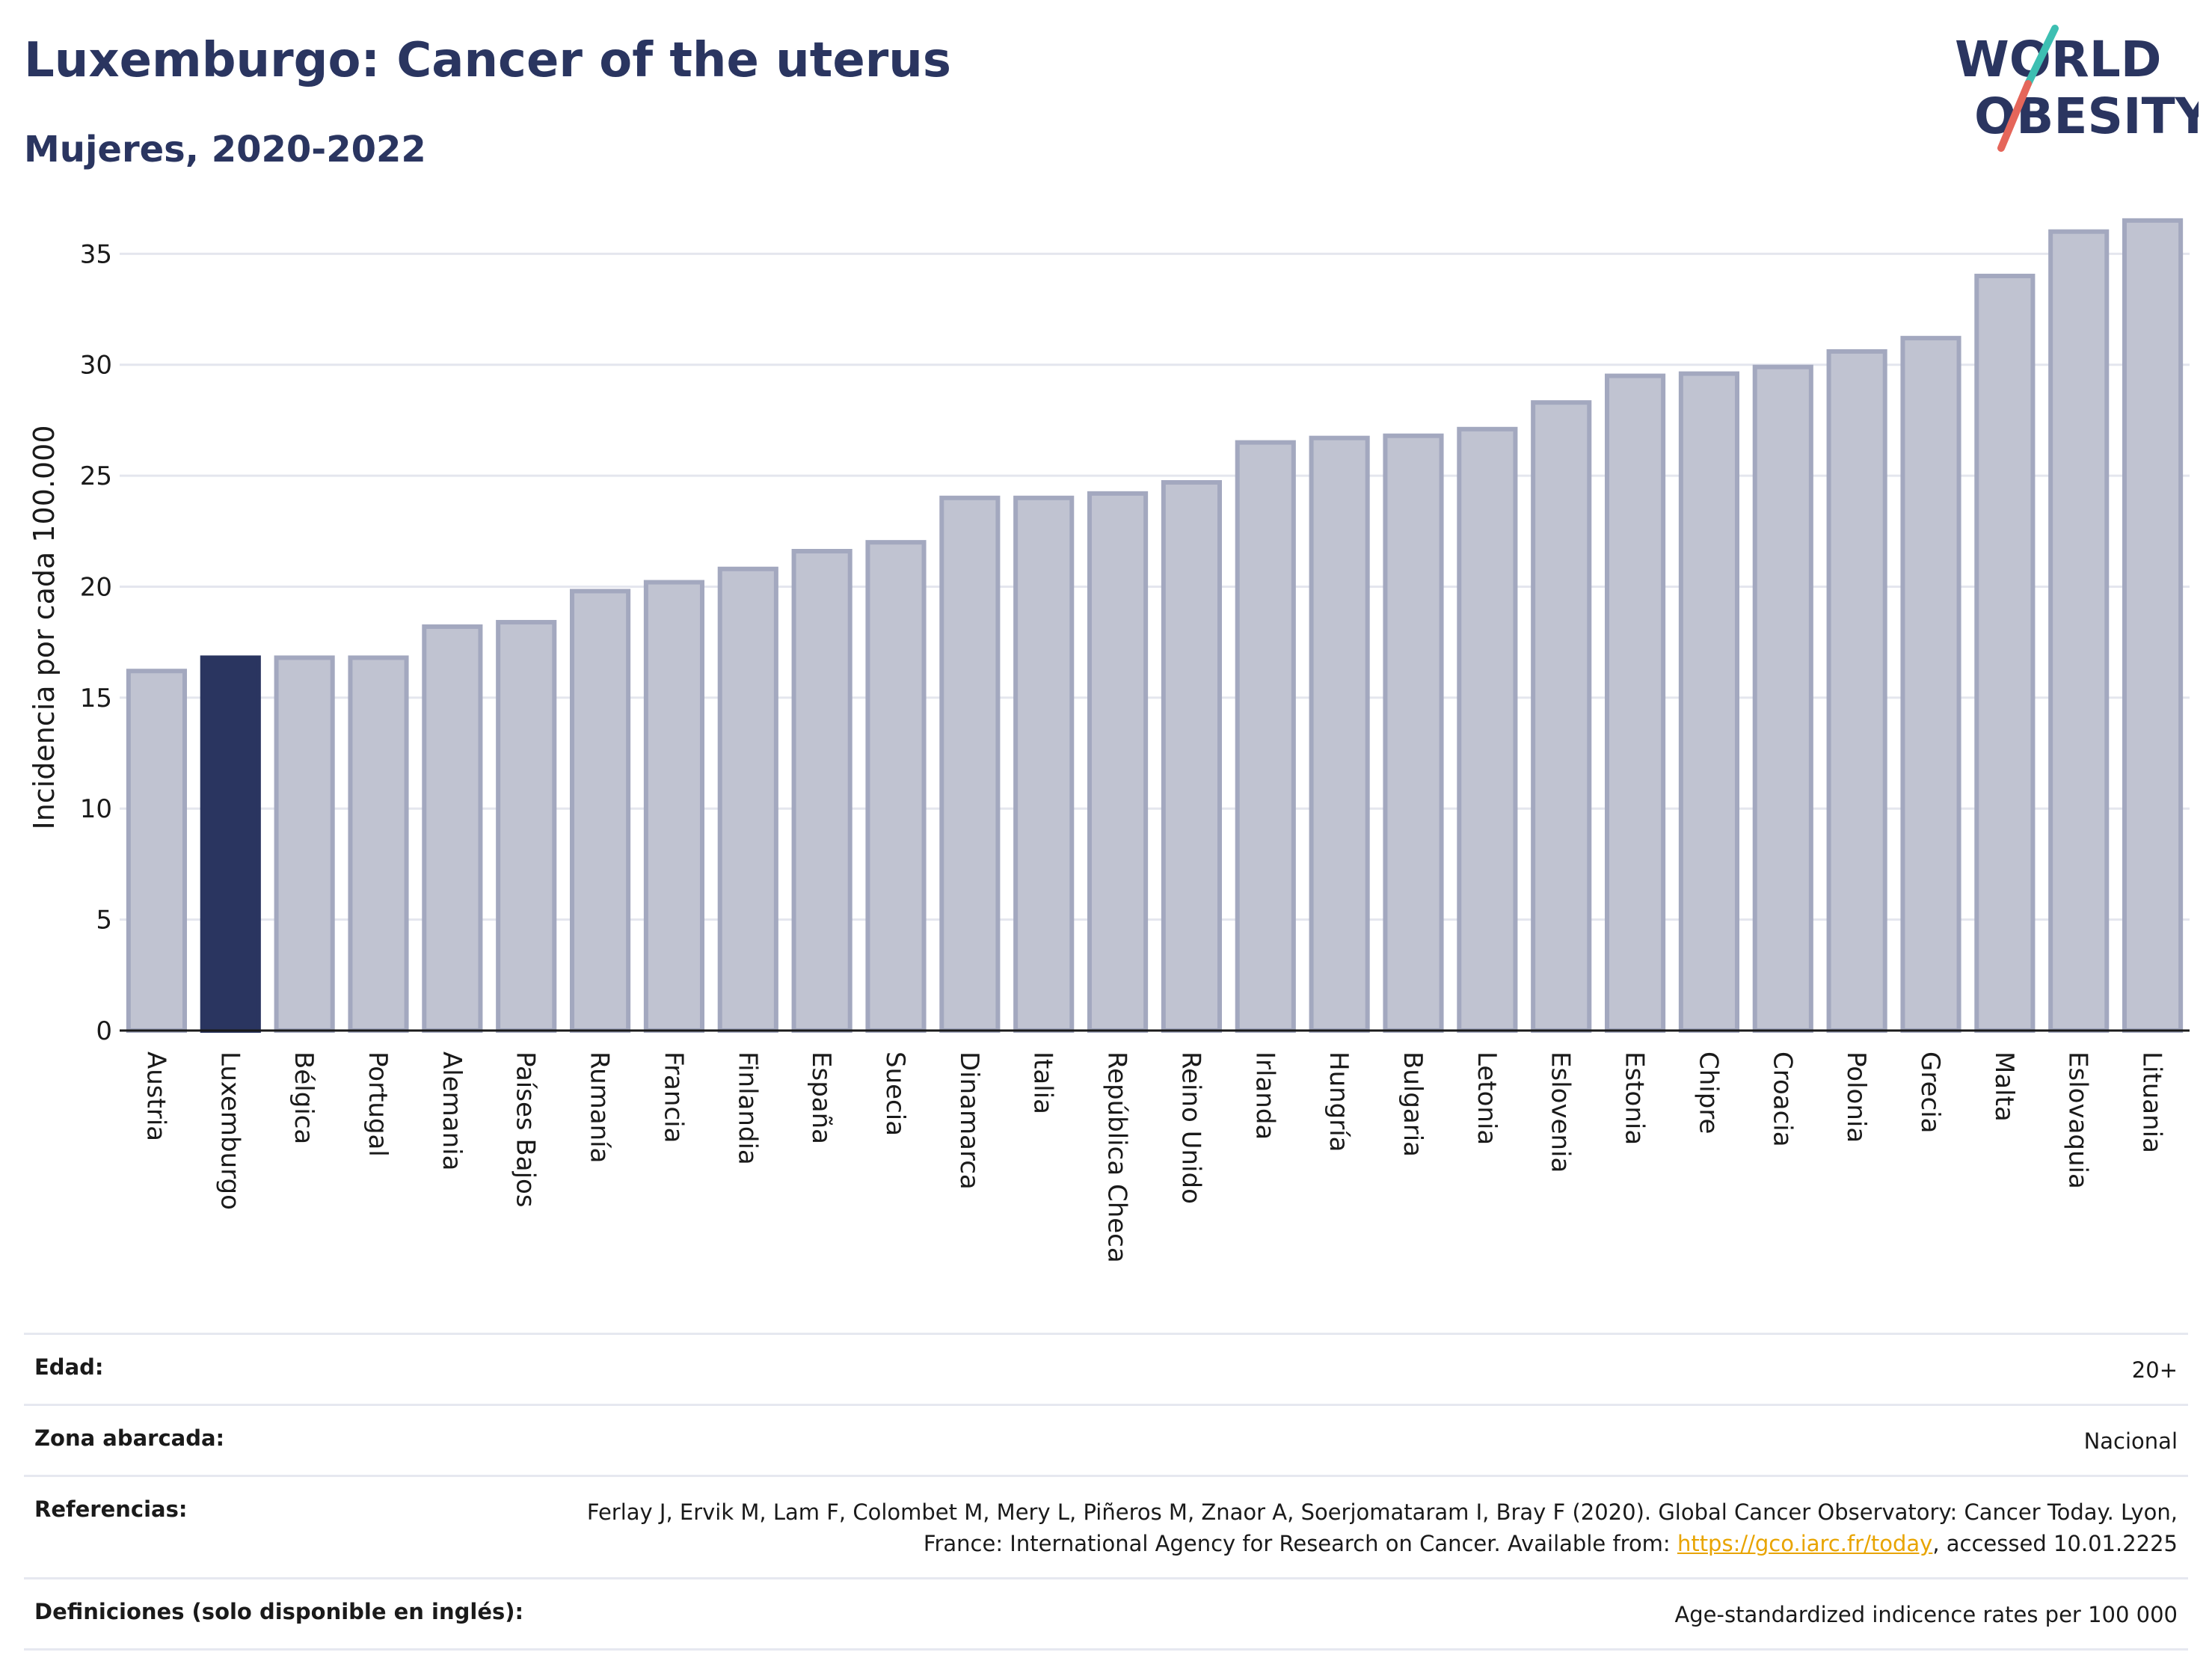 The image size is (2212, 1655). I want to click on references-link: https://gco.iarc.fr/today, so click(1805, 1543).